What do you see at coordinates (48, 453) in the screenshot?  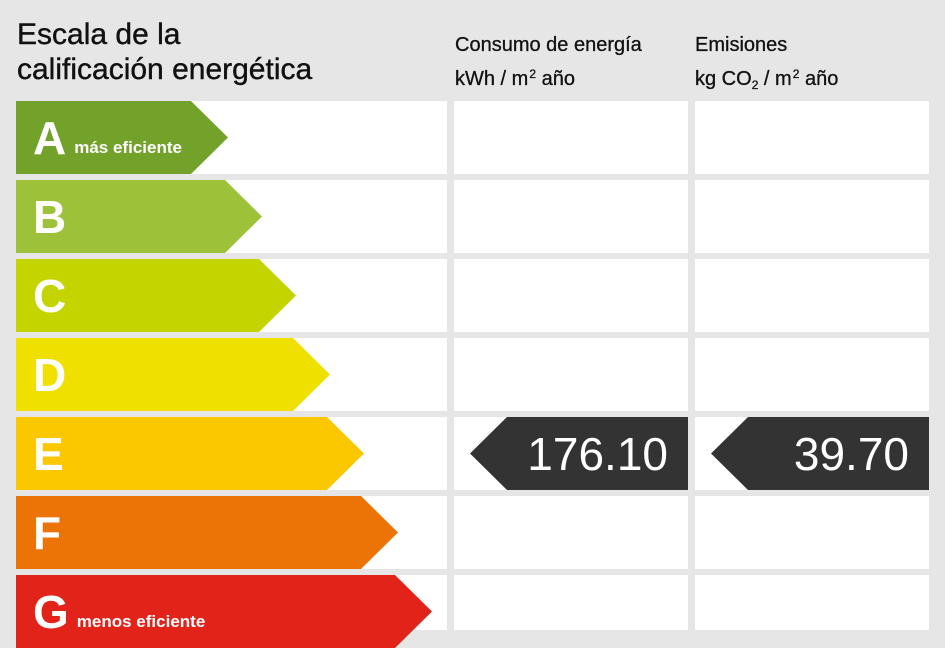 I see `band-letter: E` at bounding box center [48, 453].